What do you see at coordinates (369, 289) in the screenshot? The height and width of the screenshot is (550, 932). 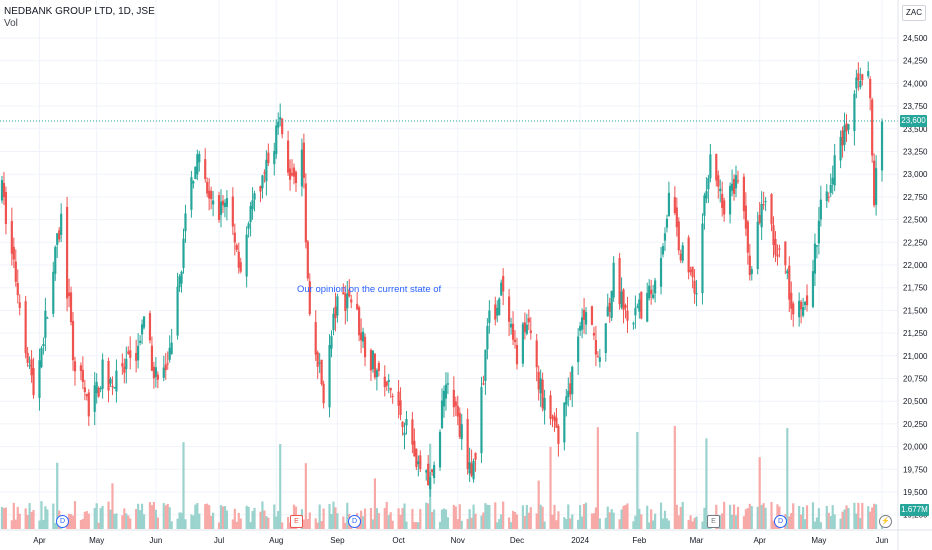 I see `idea-annotation: Our opinion on the current state of` at bounding box center [369, 289].